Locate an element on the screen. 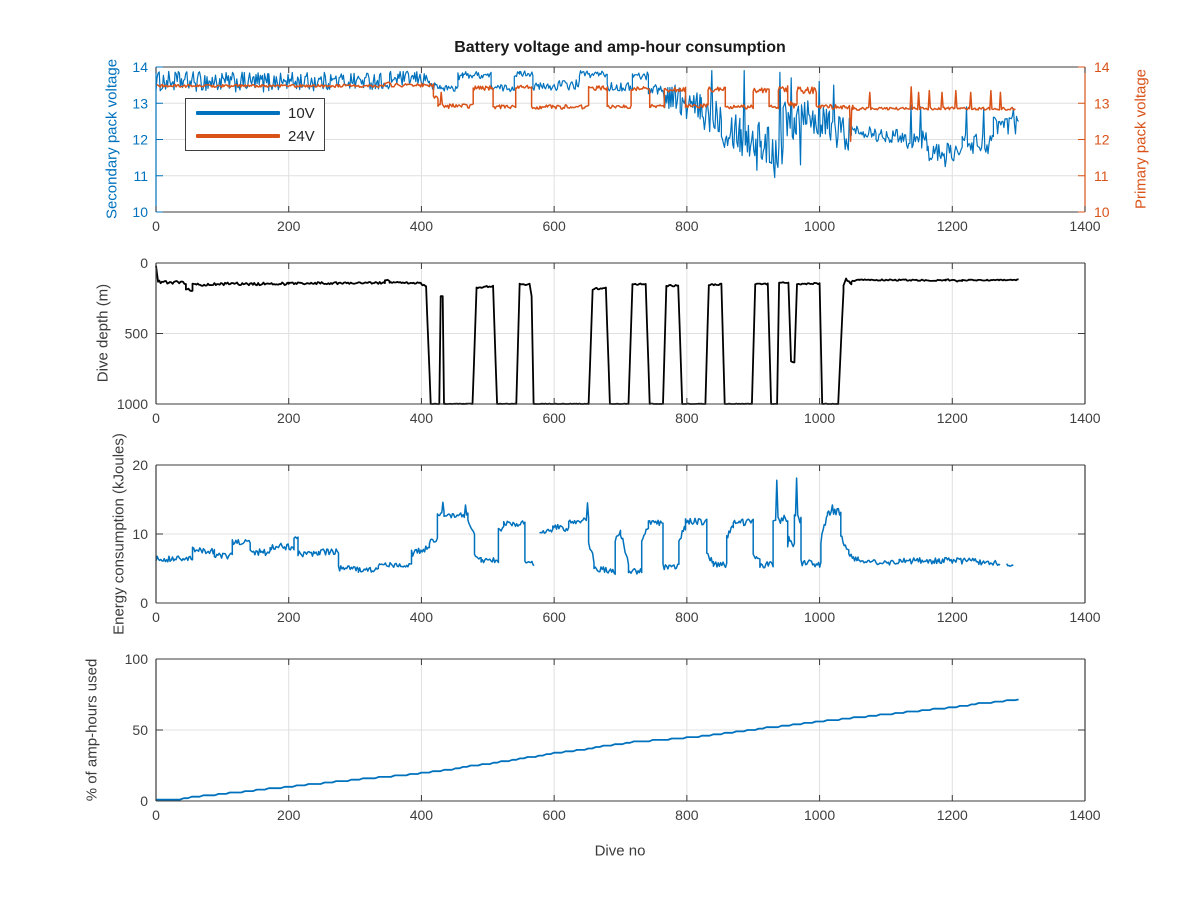  y-tick-label-right: 13 is located at coordinates (1102, 103).